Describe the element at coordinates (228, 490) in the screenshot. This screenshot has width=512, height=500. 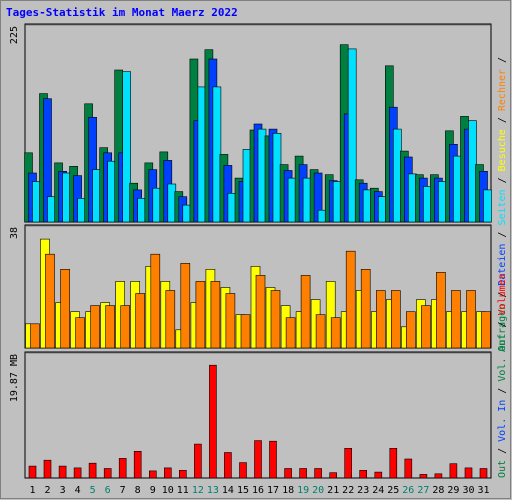
I see `x-tick-label-day-14: 14` at that location.